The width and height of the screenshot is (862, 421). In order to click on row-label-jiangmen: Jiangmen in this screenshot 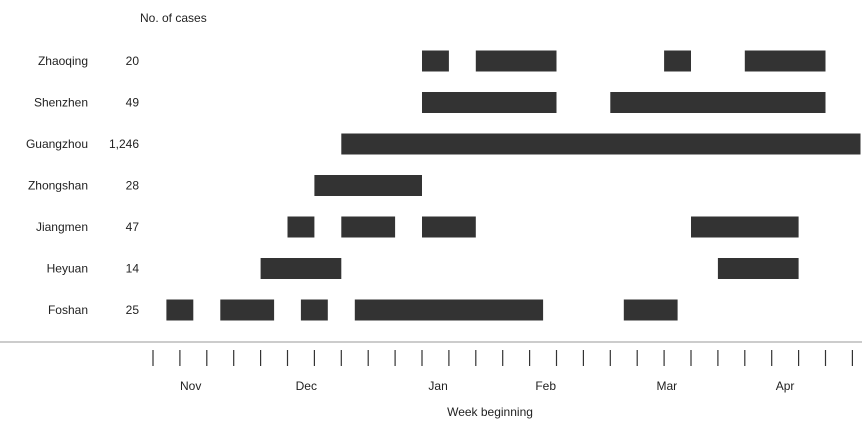, I will do `click(62, 227)`.